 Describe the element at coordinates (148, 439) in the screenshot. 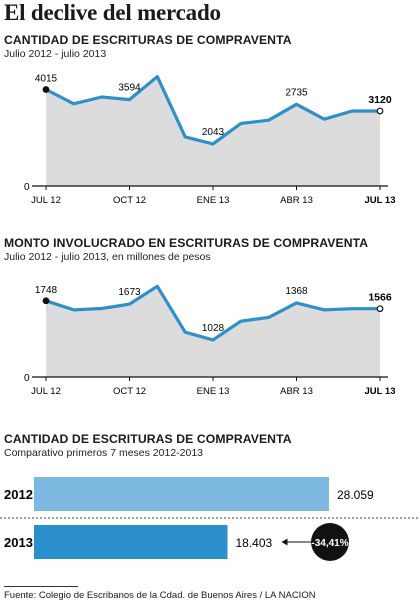

I see `chart3-title: CANTIDAD DE ESCRITURAS DE COMPRAVENTA` at that location.